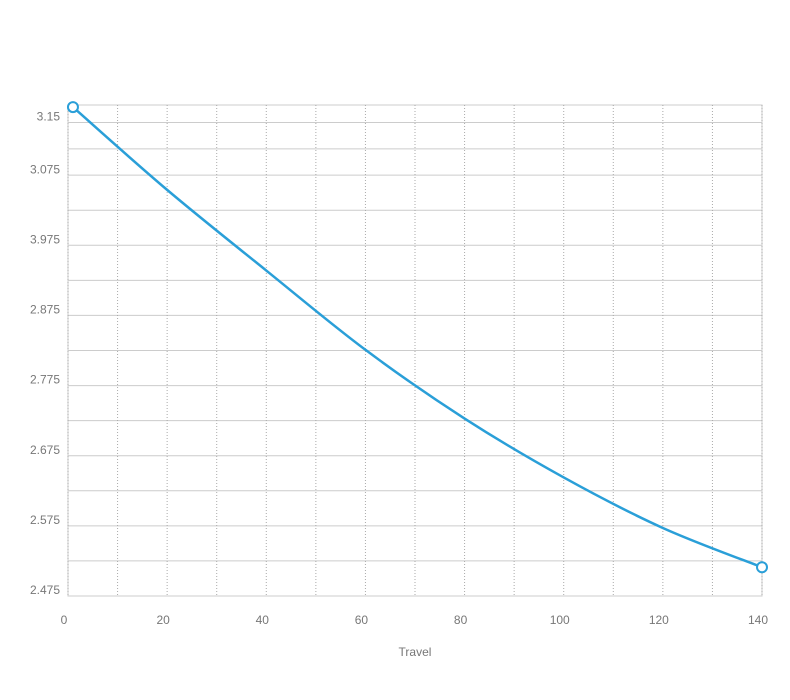  I want to click on y-tick-label: 2.475, so click(45, 590).